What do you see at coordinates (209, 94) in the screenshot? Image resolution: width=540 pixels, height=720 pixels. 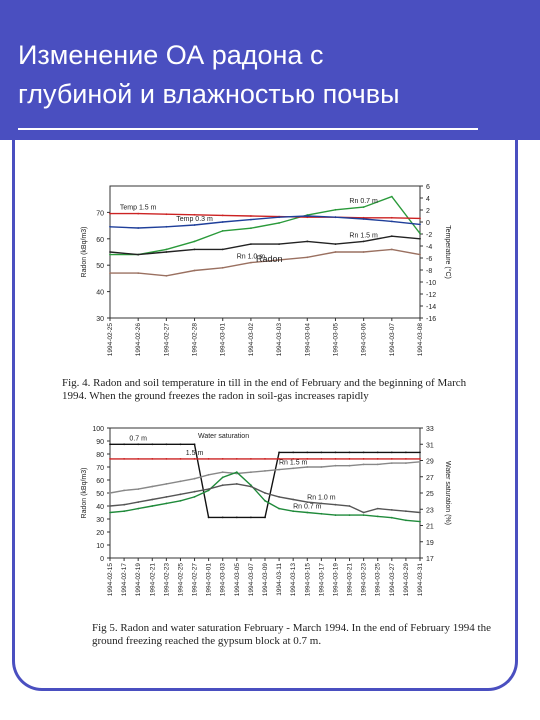 I see `slide-title-line2: глубиной и влажностью почвы` at bounding box center [209, 94].